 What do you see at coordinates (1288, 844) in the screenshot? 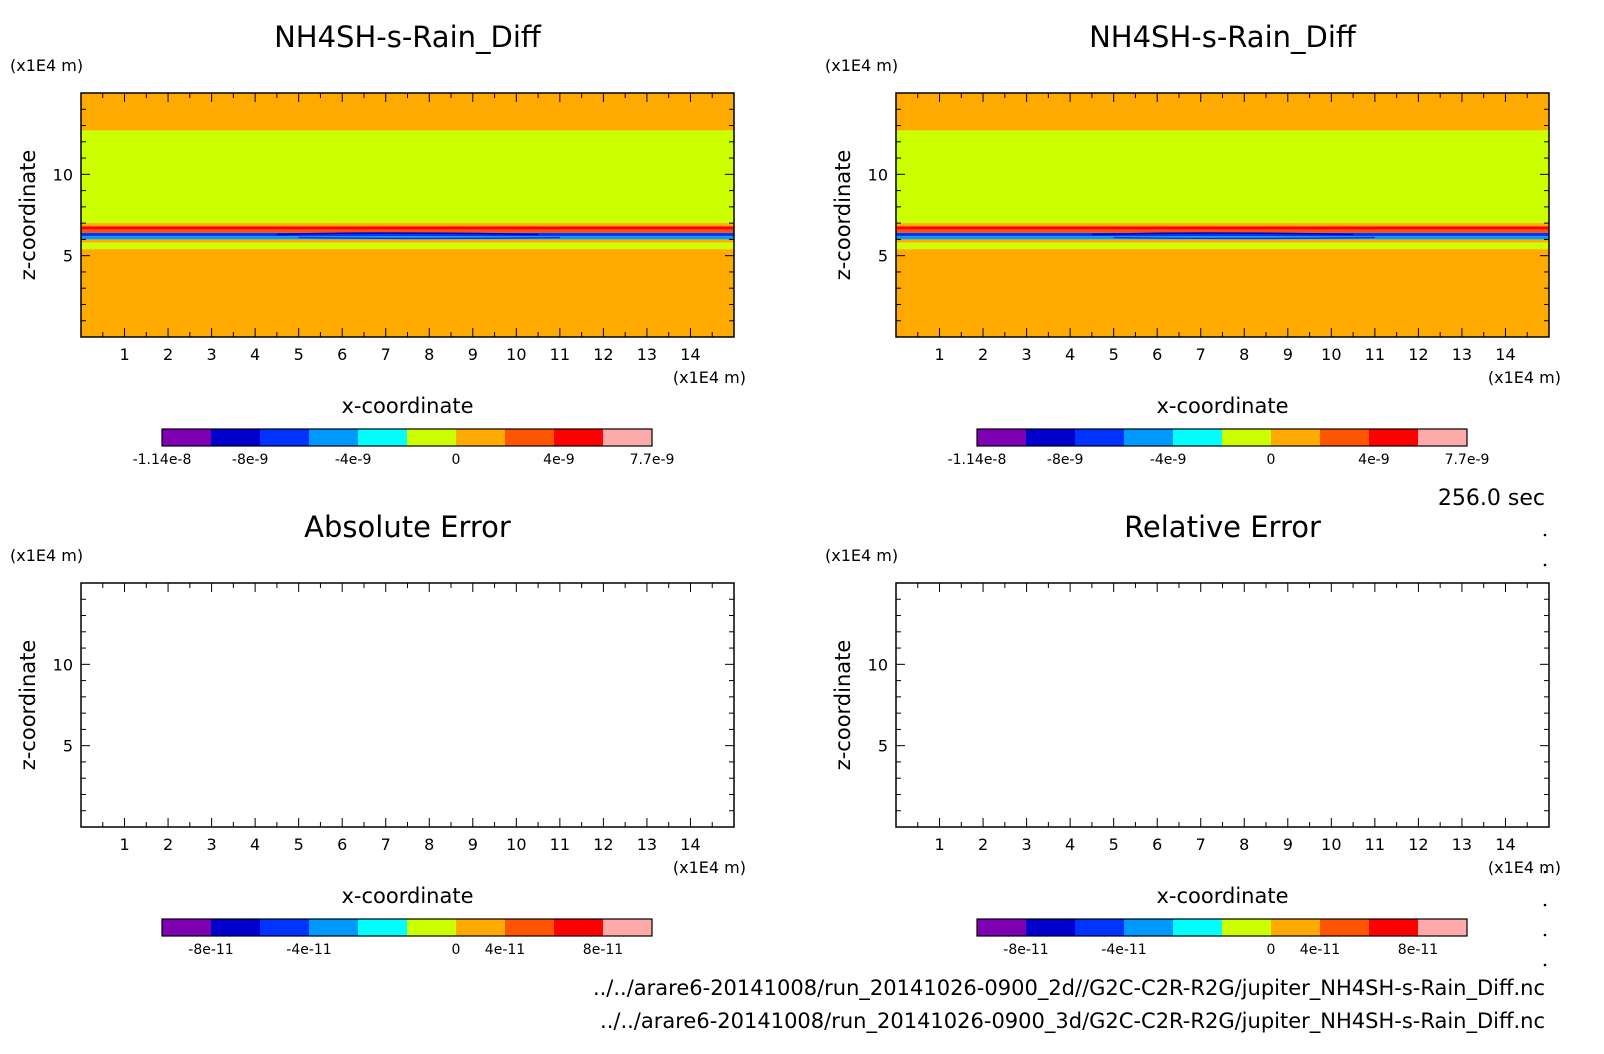
I see `x-tick-label: 9` at bounding box center [1288, 844].